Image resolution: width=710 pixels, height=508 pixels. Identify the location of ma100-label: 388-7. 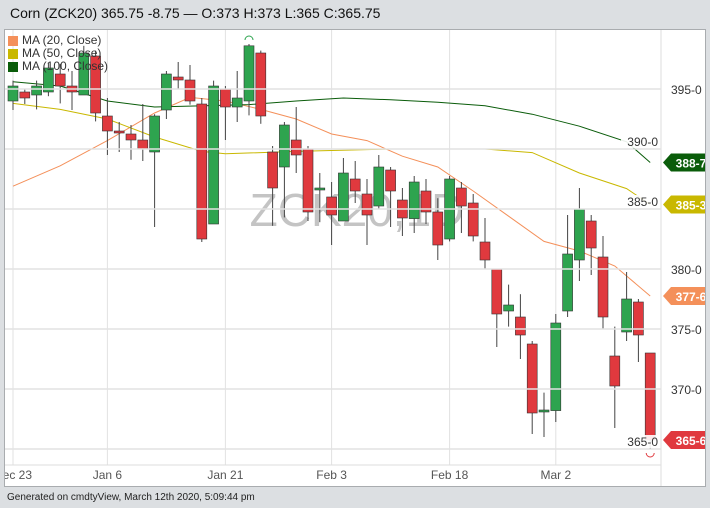
(690, 164).